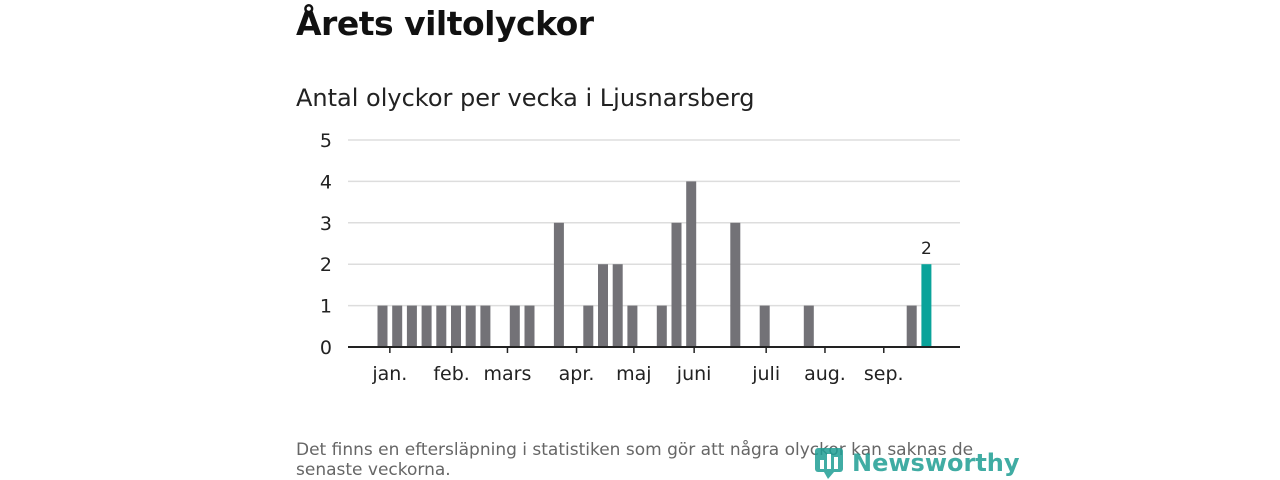  What do you see at coordinates (326, 265) in the screenshot?
I see `y-tick-label: 2` at bounding box center [326, 265].